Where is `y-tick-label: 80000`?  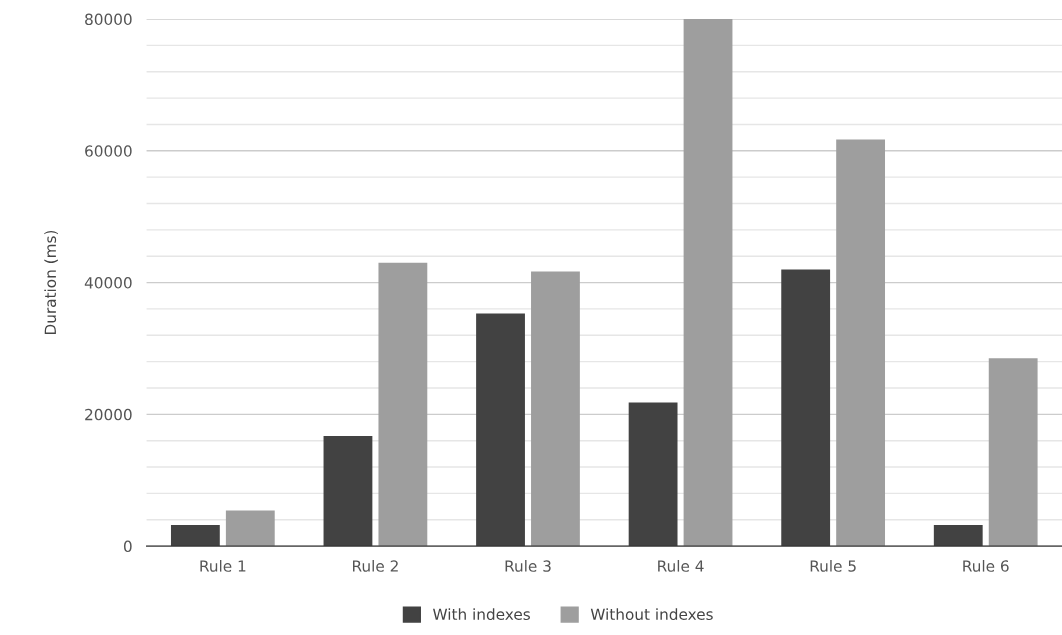
y-tick-label: 80000 is located at coordinates (108, 19).